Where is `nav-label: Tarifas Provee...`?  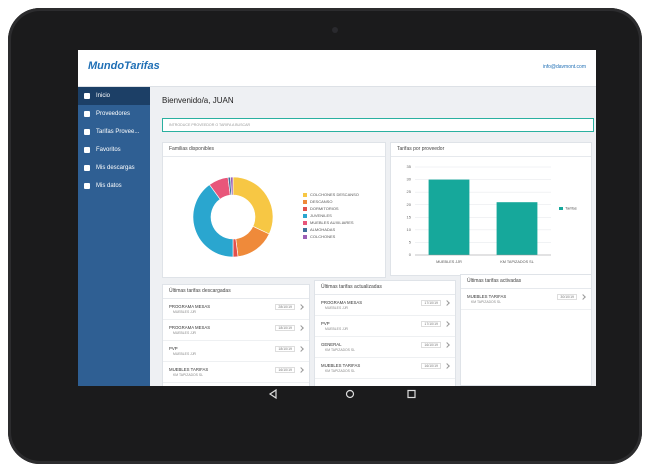
nav-label: Tarifas Provee... is located at coordinates (118, 132).